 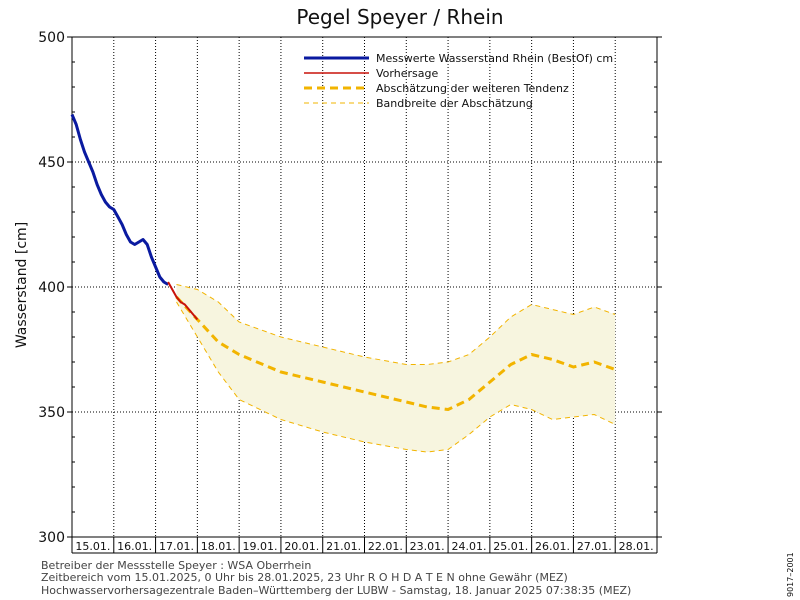 I want to click on x-tick-label: 20.01., so click(x=301, y=546).